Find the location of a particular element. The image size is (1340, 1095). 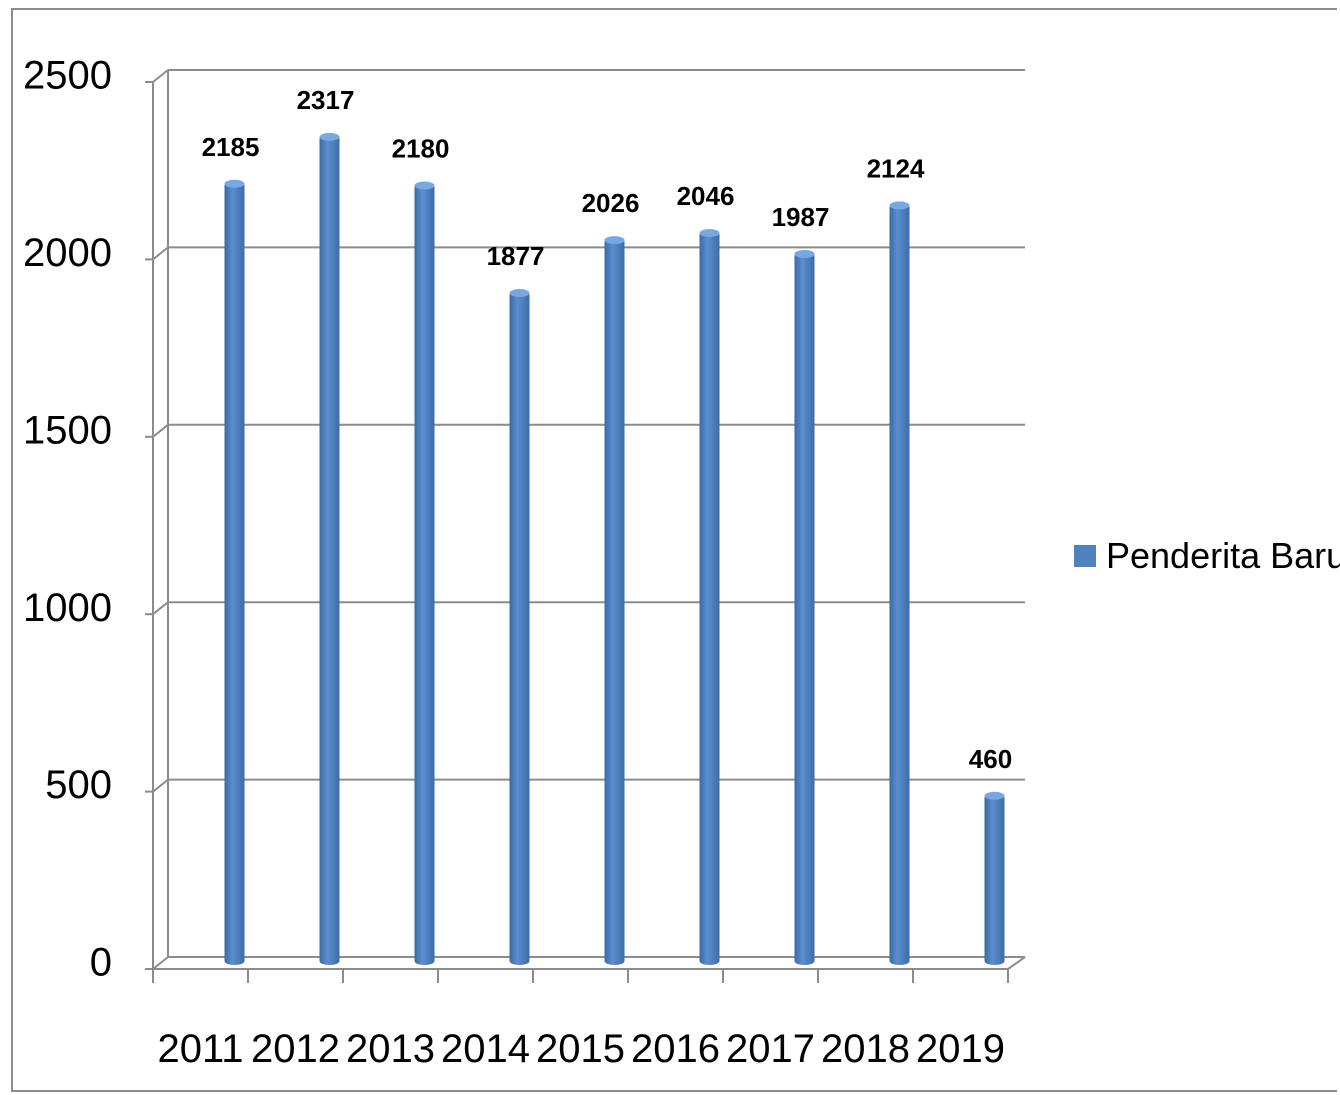

data-label: 2026 is located at coordinates (611, 203).